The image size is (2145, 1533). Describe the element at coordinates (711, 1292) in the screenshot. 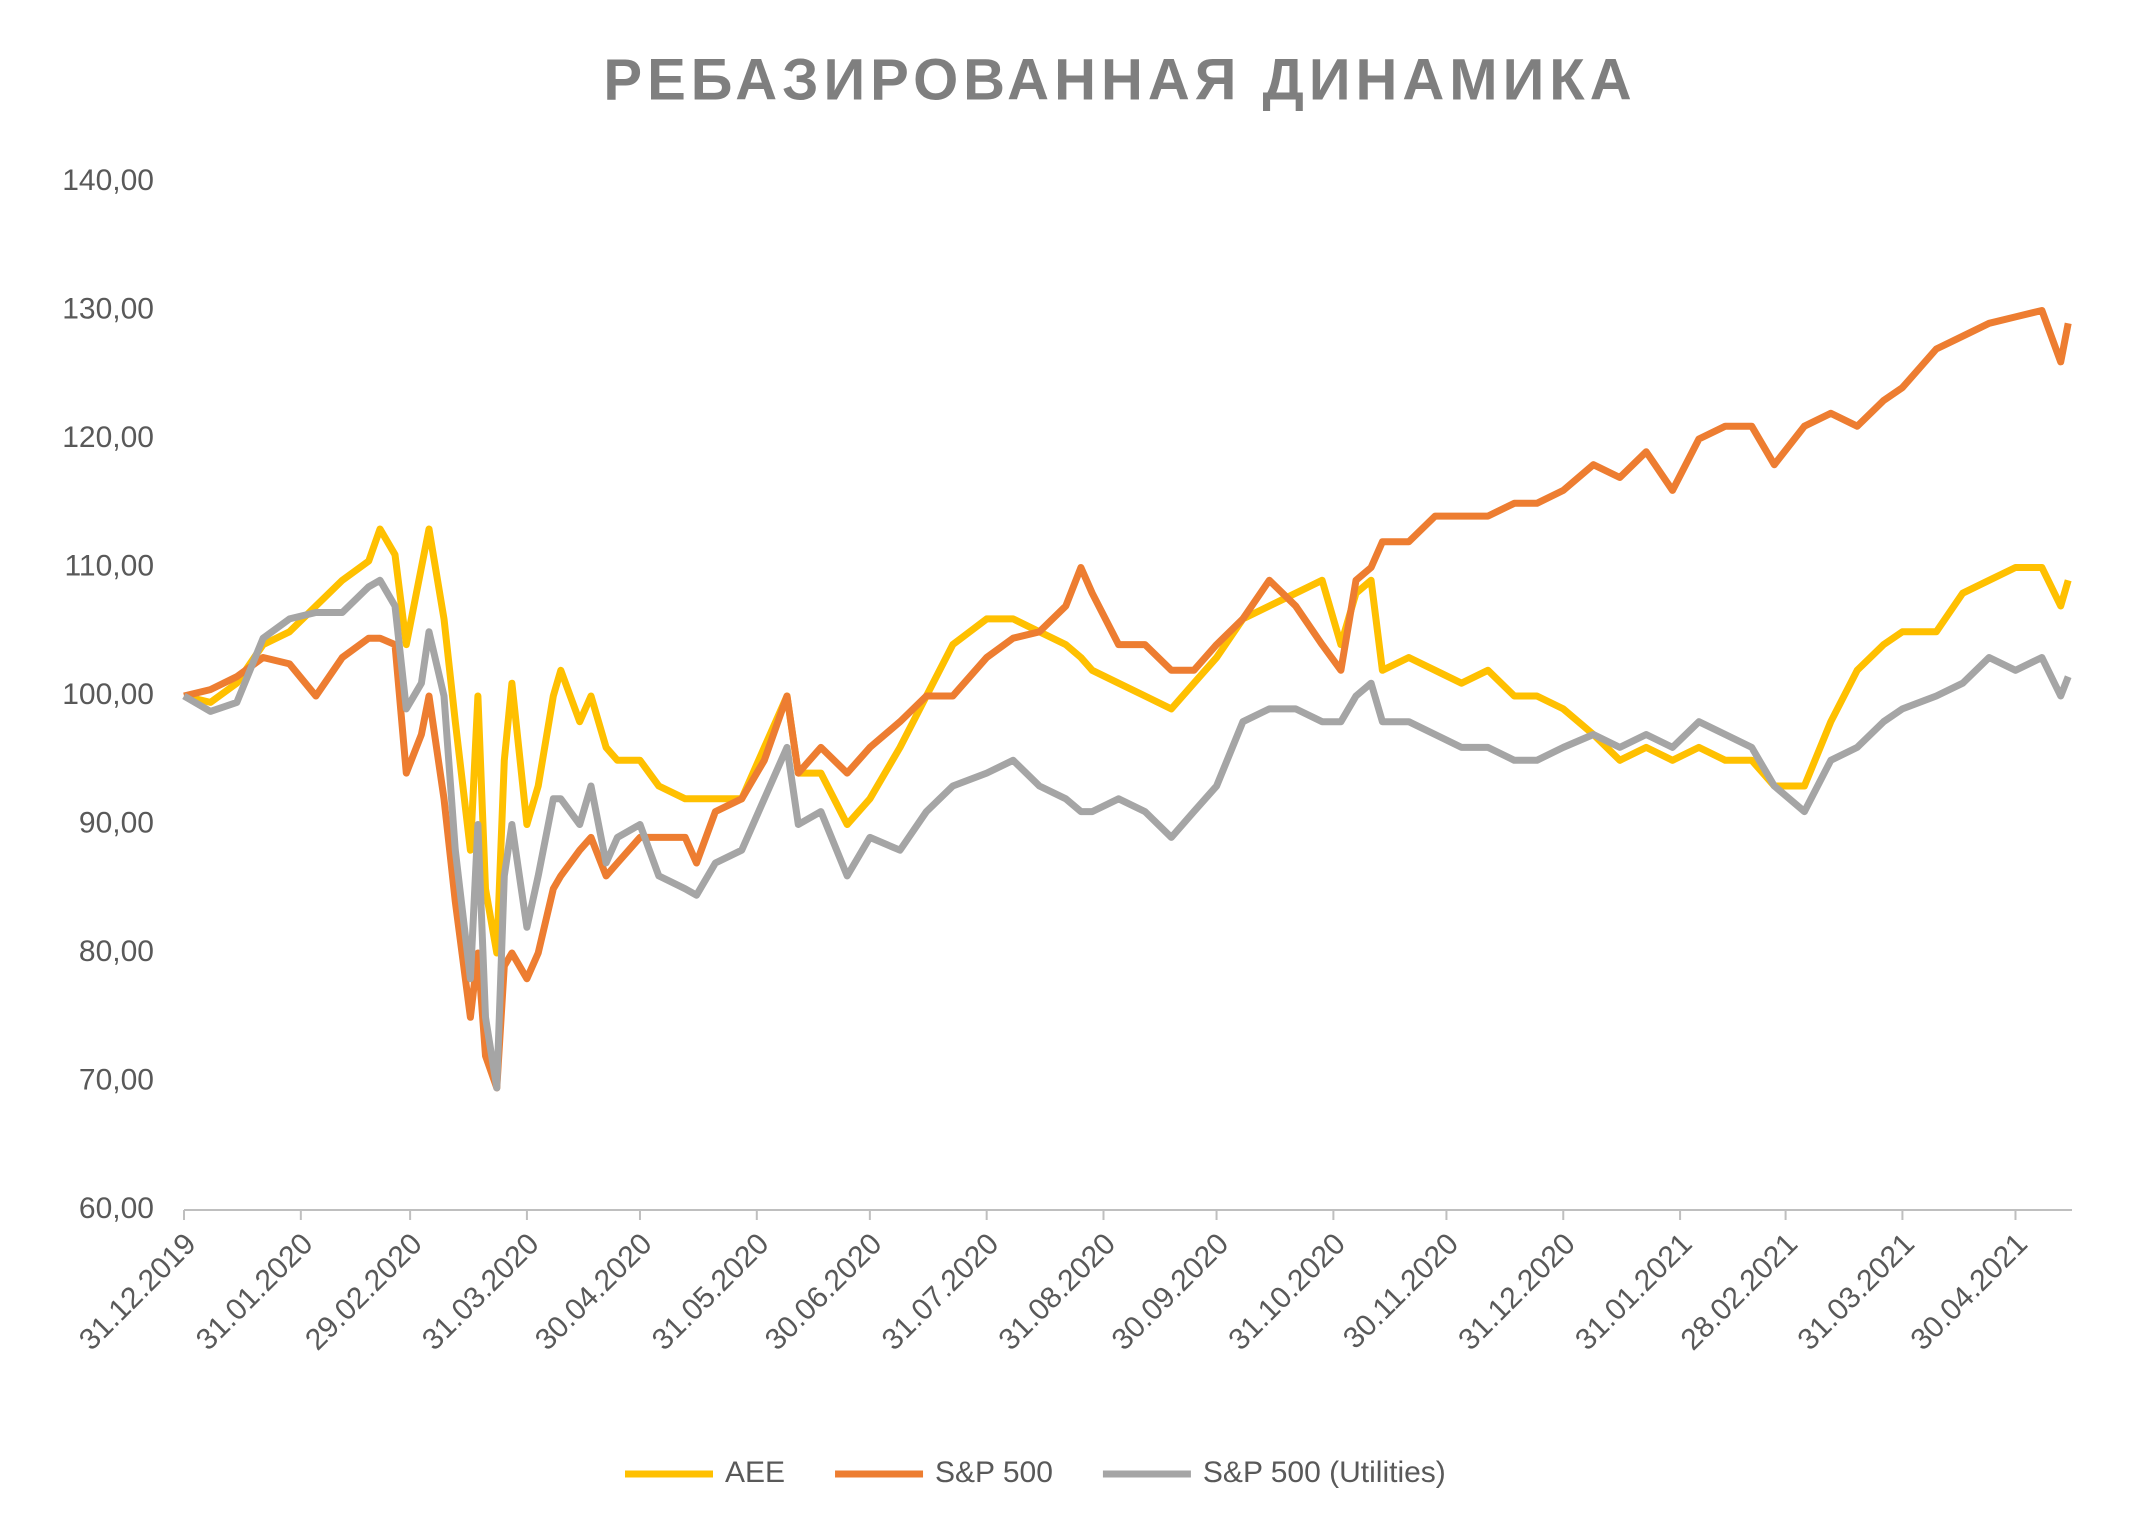

I see `x-tick-label: 31.05.2020` at that location.